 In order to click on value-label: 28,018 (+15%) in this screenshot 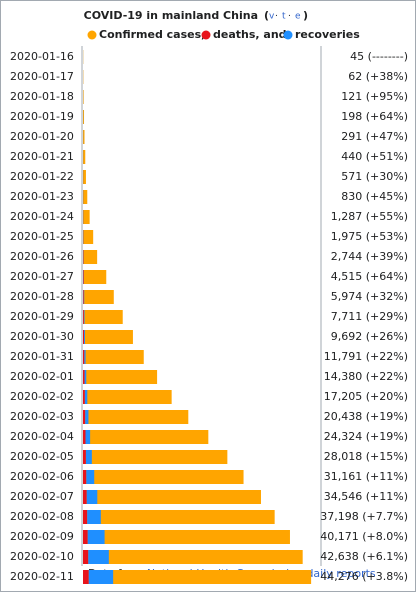, I will do `click(366, 456)`.